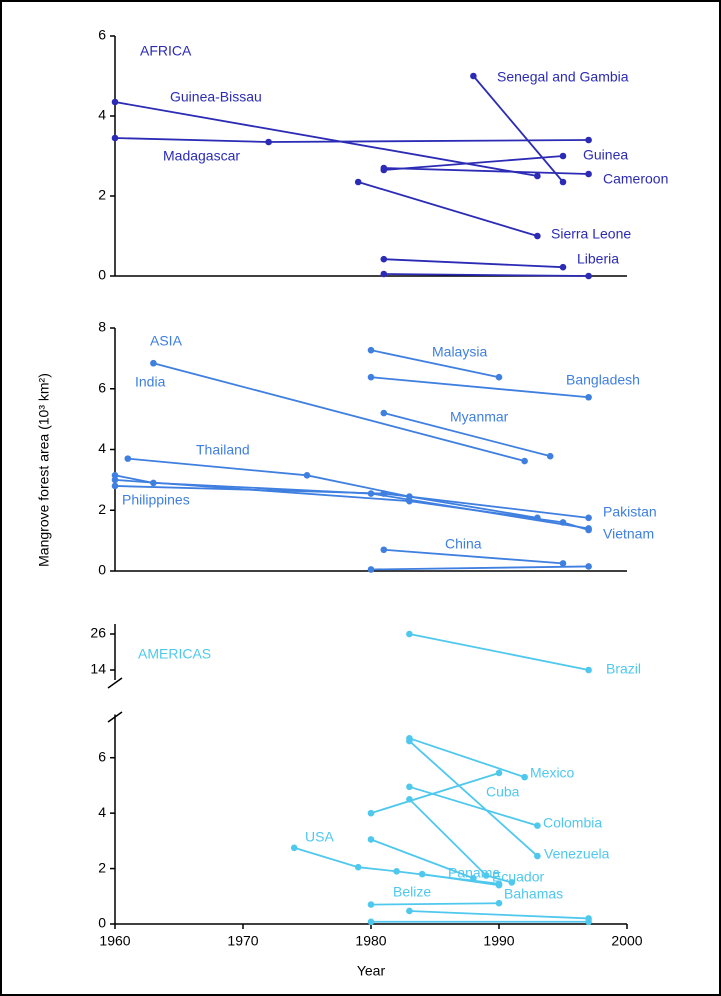 The image size is (721, 996). What do you see at coordinates (577, 854) in the screenshot?
I see `series-label: Venezuela` at bounding box center [577, 854].